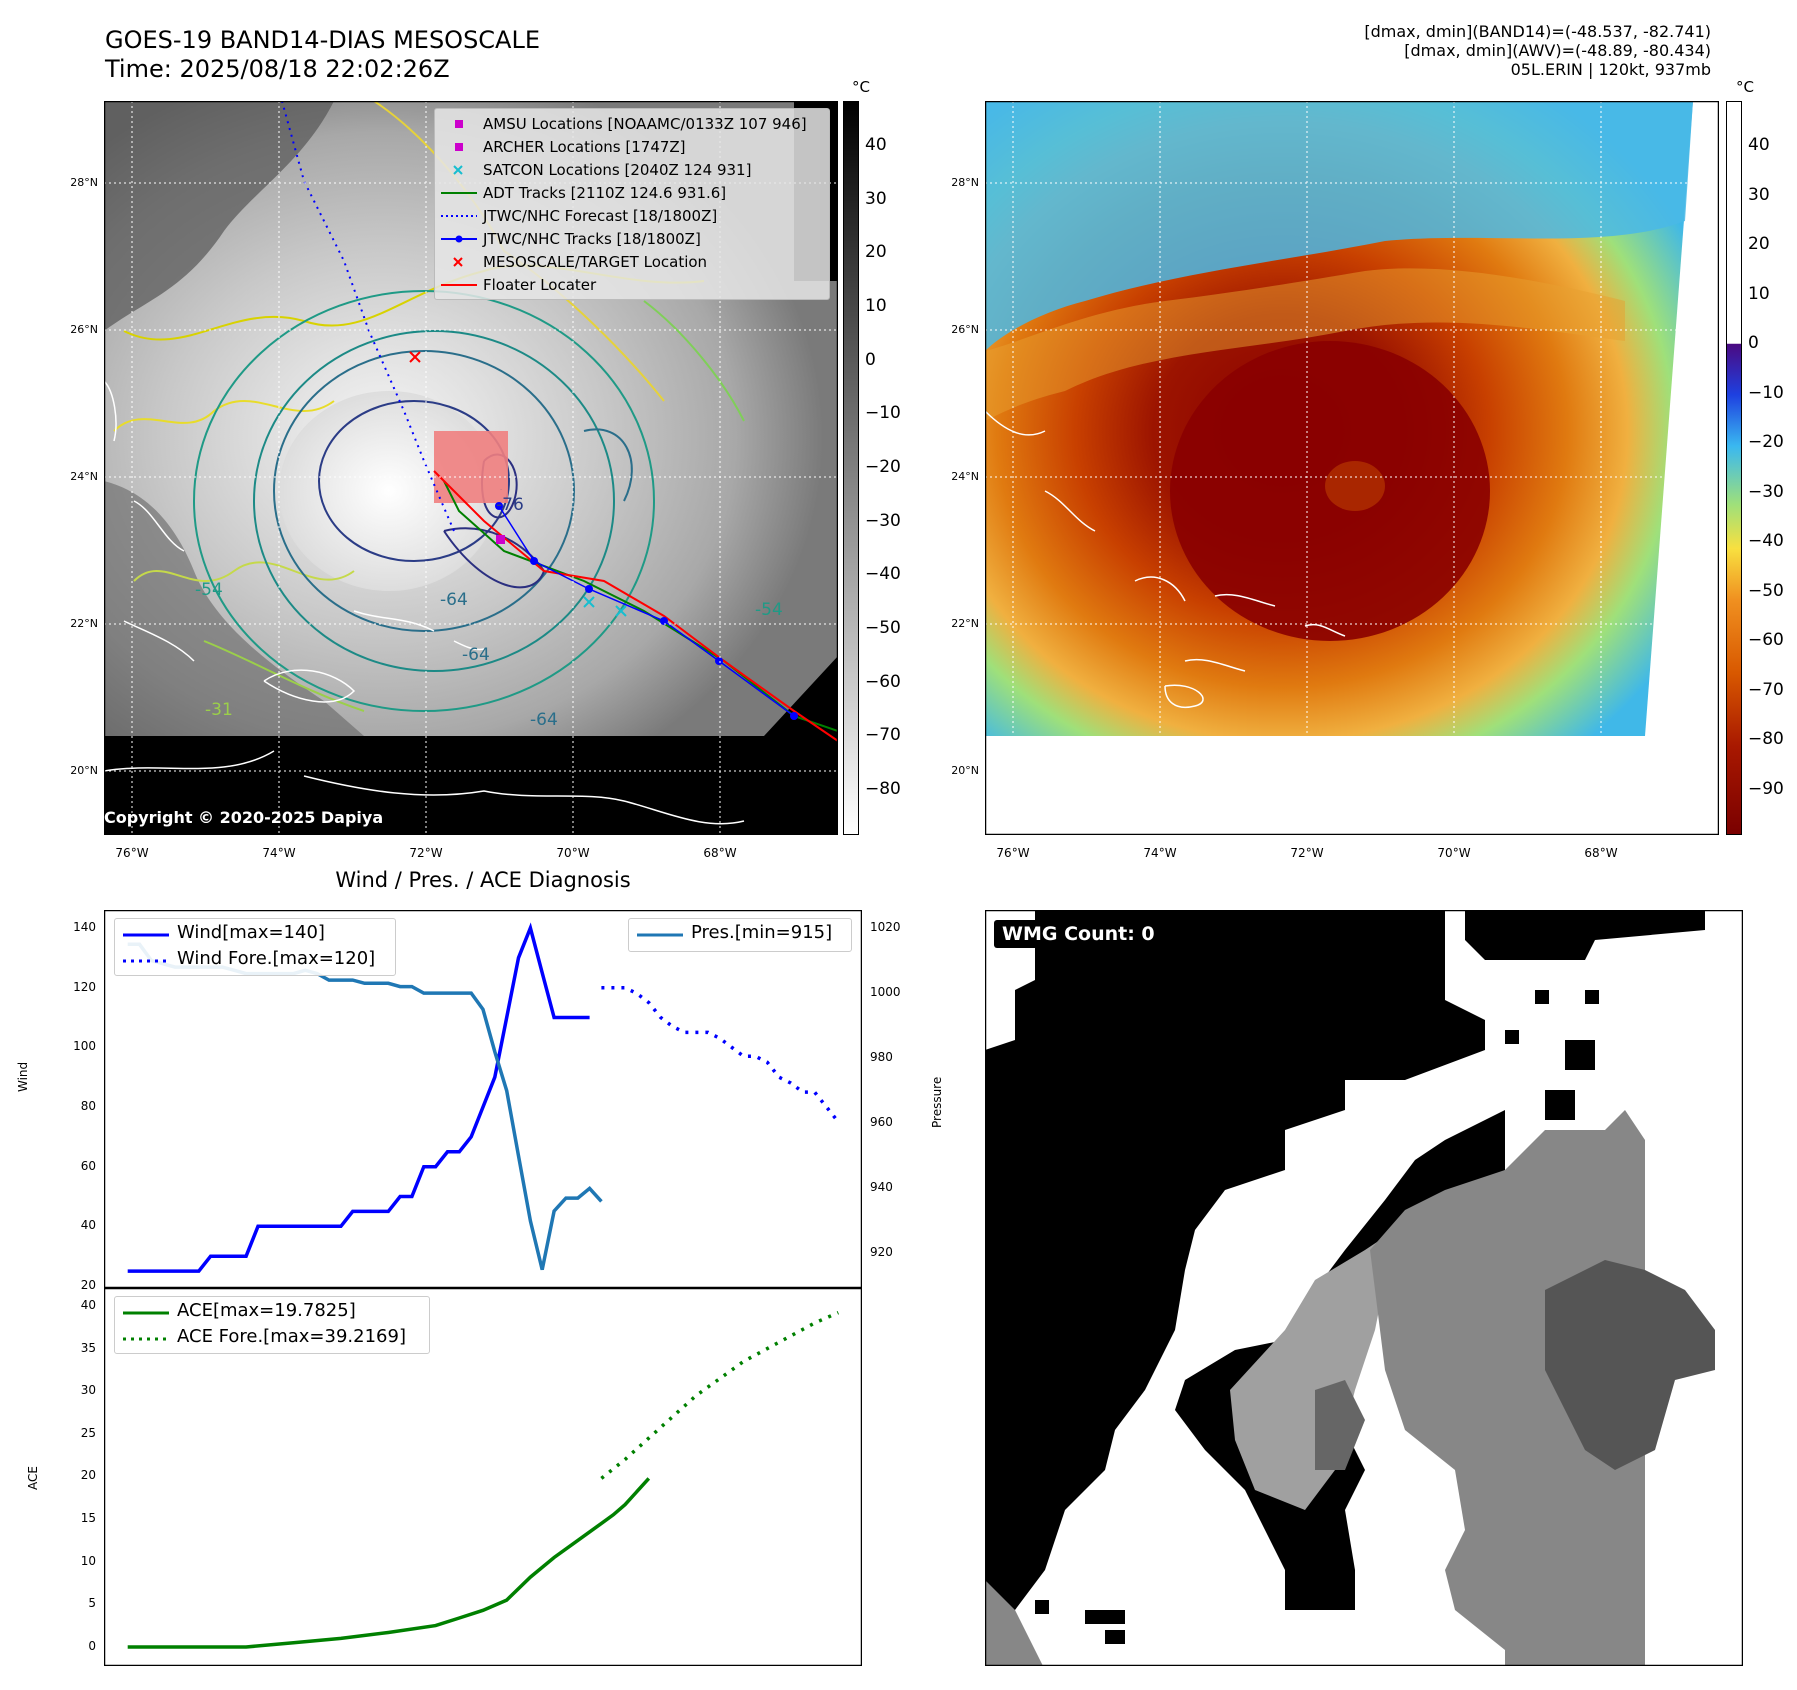 This screenshot has height=1690, width=1797. I want to click on wv-colorbar-unit: °C, so click(1745, 87).